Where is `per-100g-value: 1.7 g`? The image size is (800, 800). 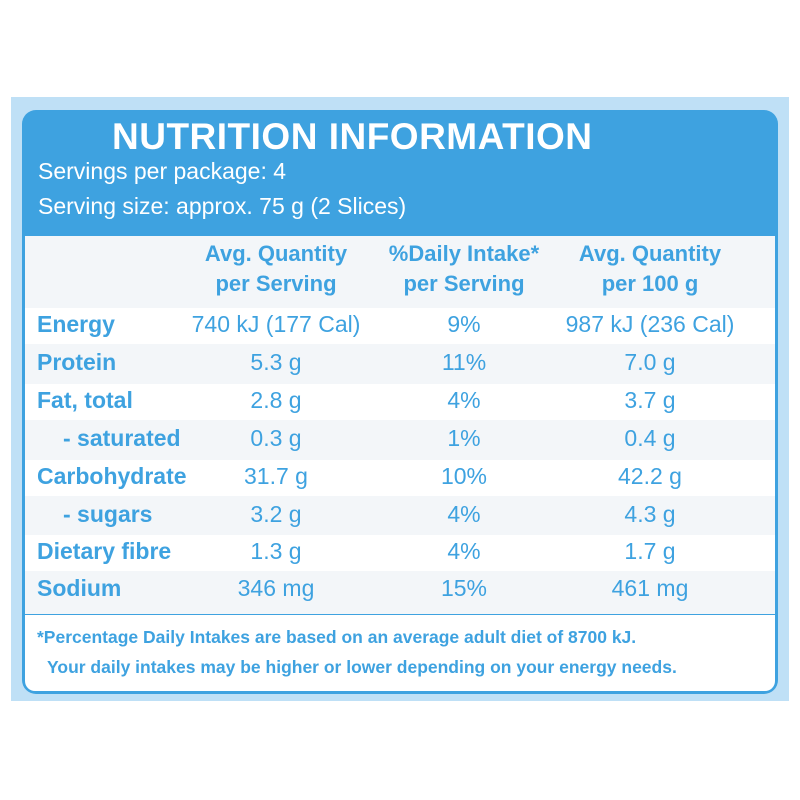 per-100g-value: 1.7 g is located at coordinates (650, 551).